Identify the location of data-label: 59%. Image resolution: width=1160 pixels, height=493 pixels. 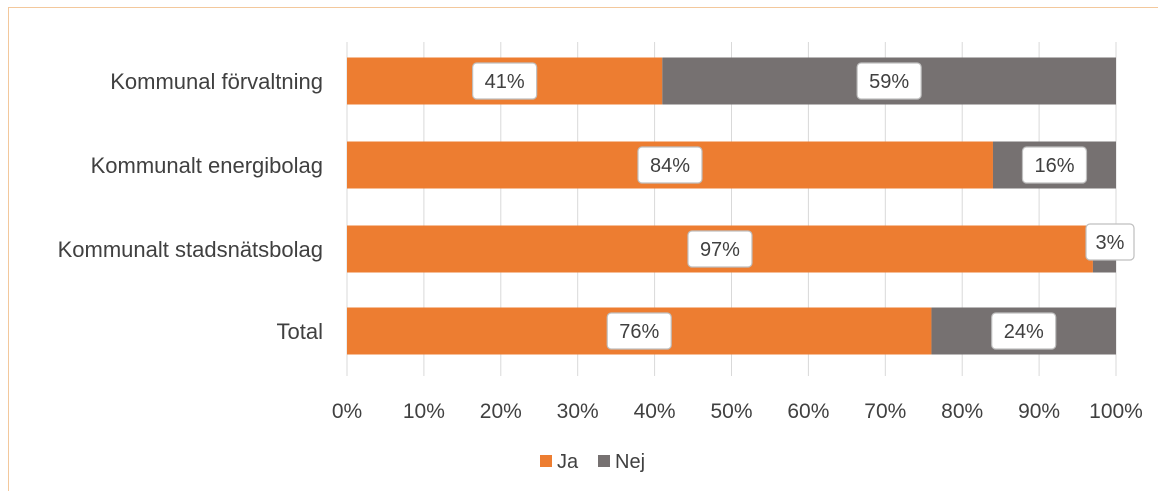
(889, 82).